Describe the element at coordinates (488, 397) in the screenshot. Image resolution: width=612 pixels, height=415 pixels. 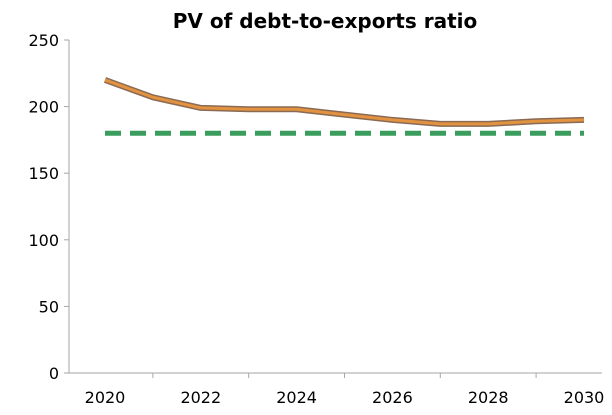
I see `x-tick-label: 2028` at that location.